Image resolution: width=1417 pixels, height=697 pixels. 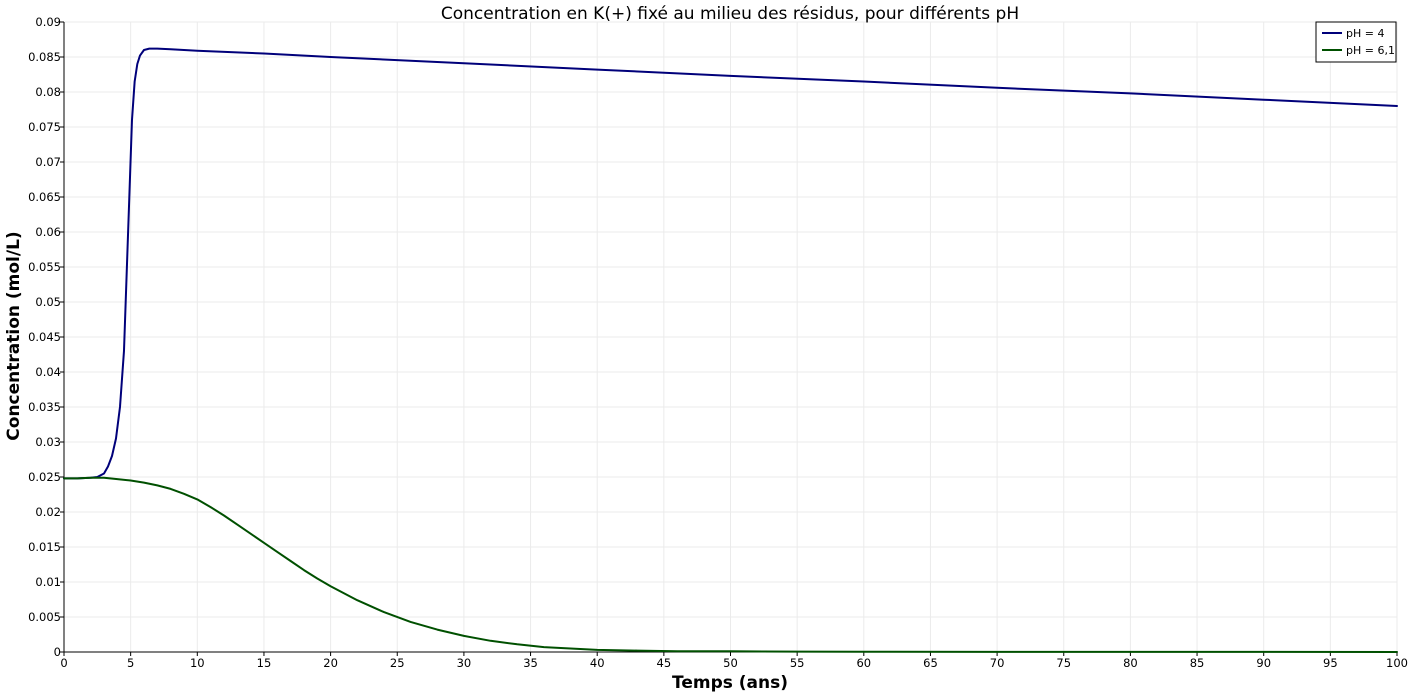 What do you see at coordinates (1370, 50) in the screenshot?
I see `legend-label: pH = 6,1` at bounding box center [1370, 50].